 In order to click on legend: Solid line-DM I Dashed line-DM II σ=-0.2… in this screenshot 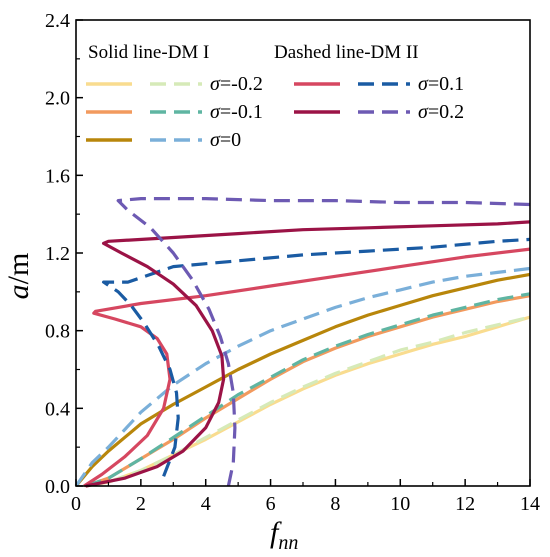, I will do `click(275, 96)`.